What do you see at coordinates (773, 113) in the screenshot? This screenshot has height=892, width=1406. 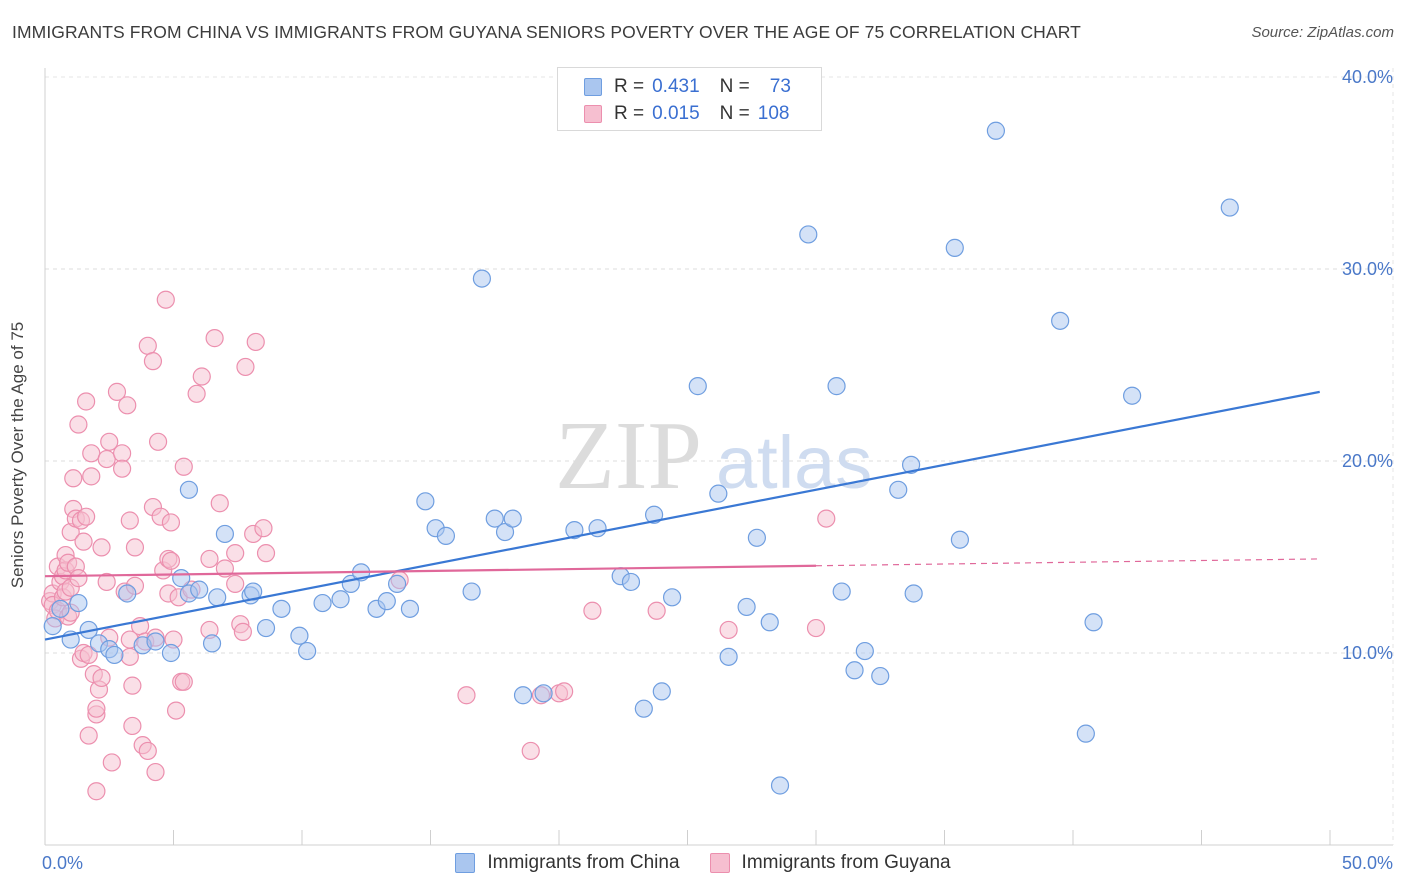 I see `legend-n-value: 108` at bounding box center [773, 113].